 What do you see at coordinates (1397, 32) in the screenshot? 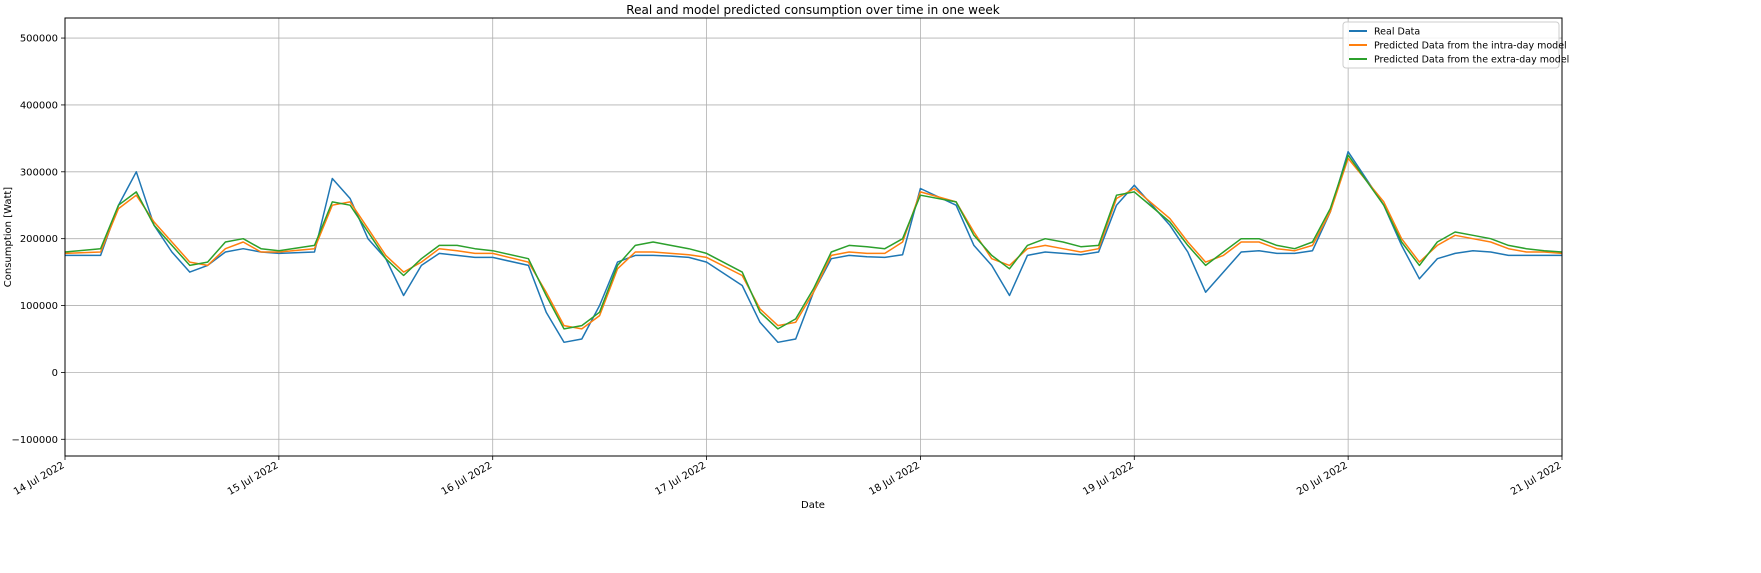
I see `legend-label: Real Data` at bounding box center [1397, 32].